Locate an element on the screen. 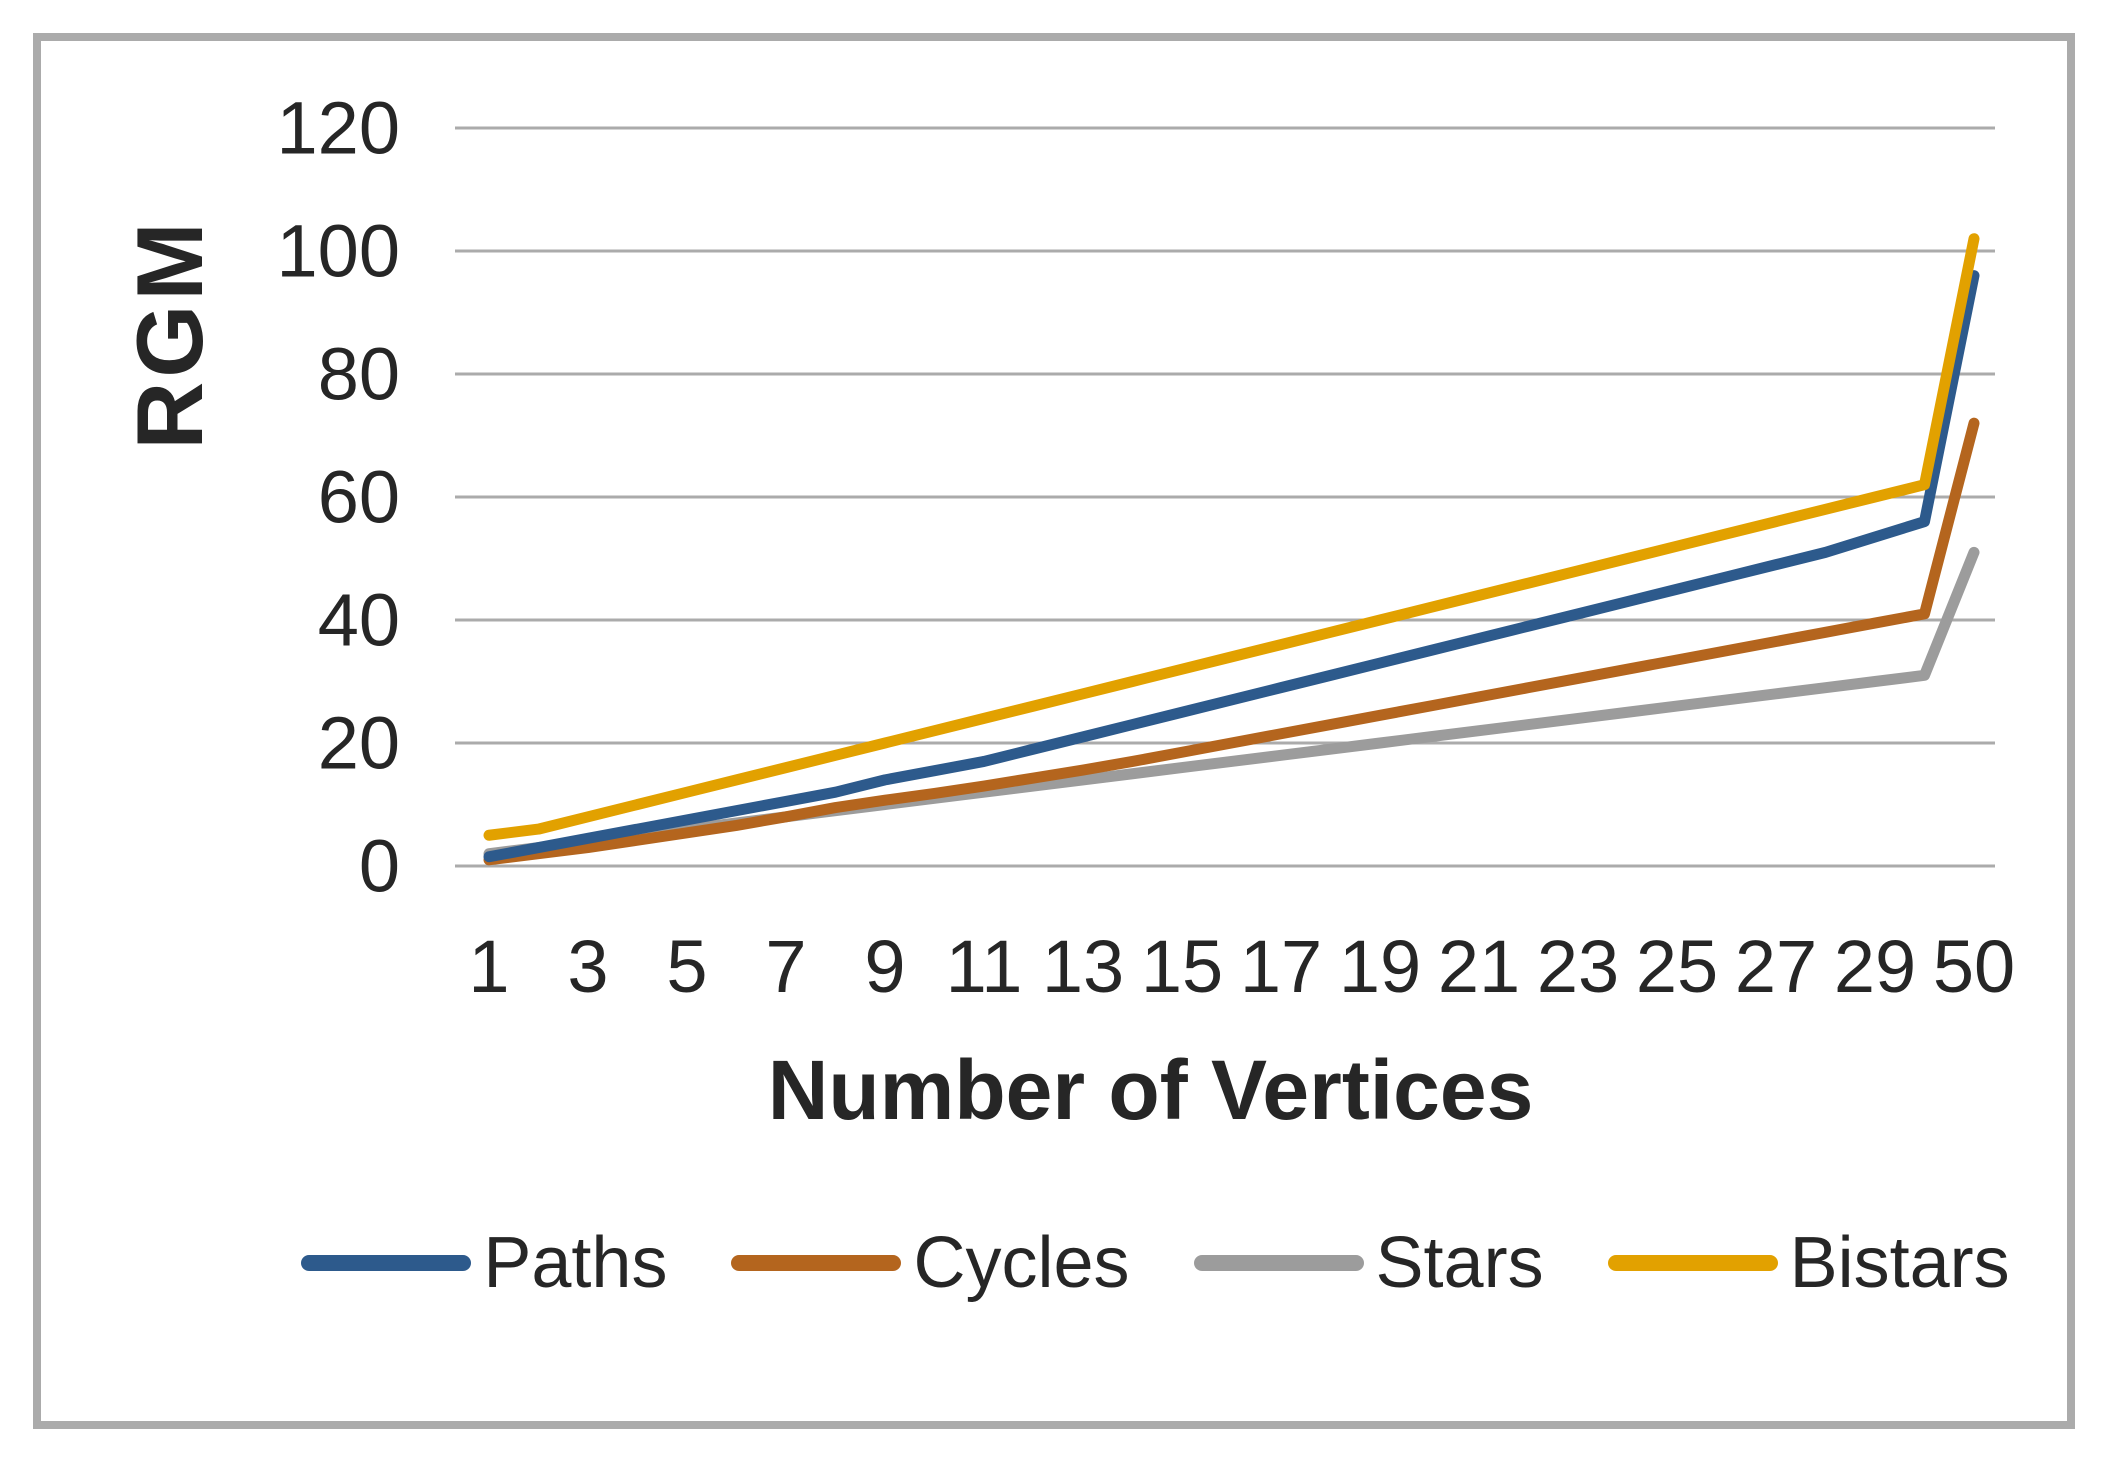  x-tick-label-9: 9 is located at coordinates (884, 966).